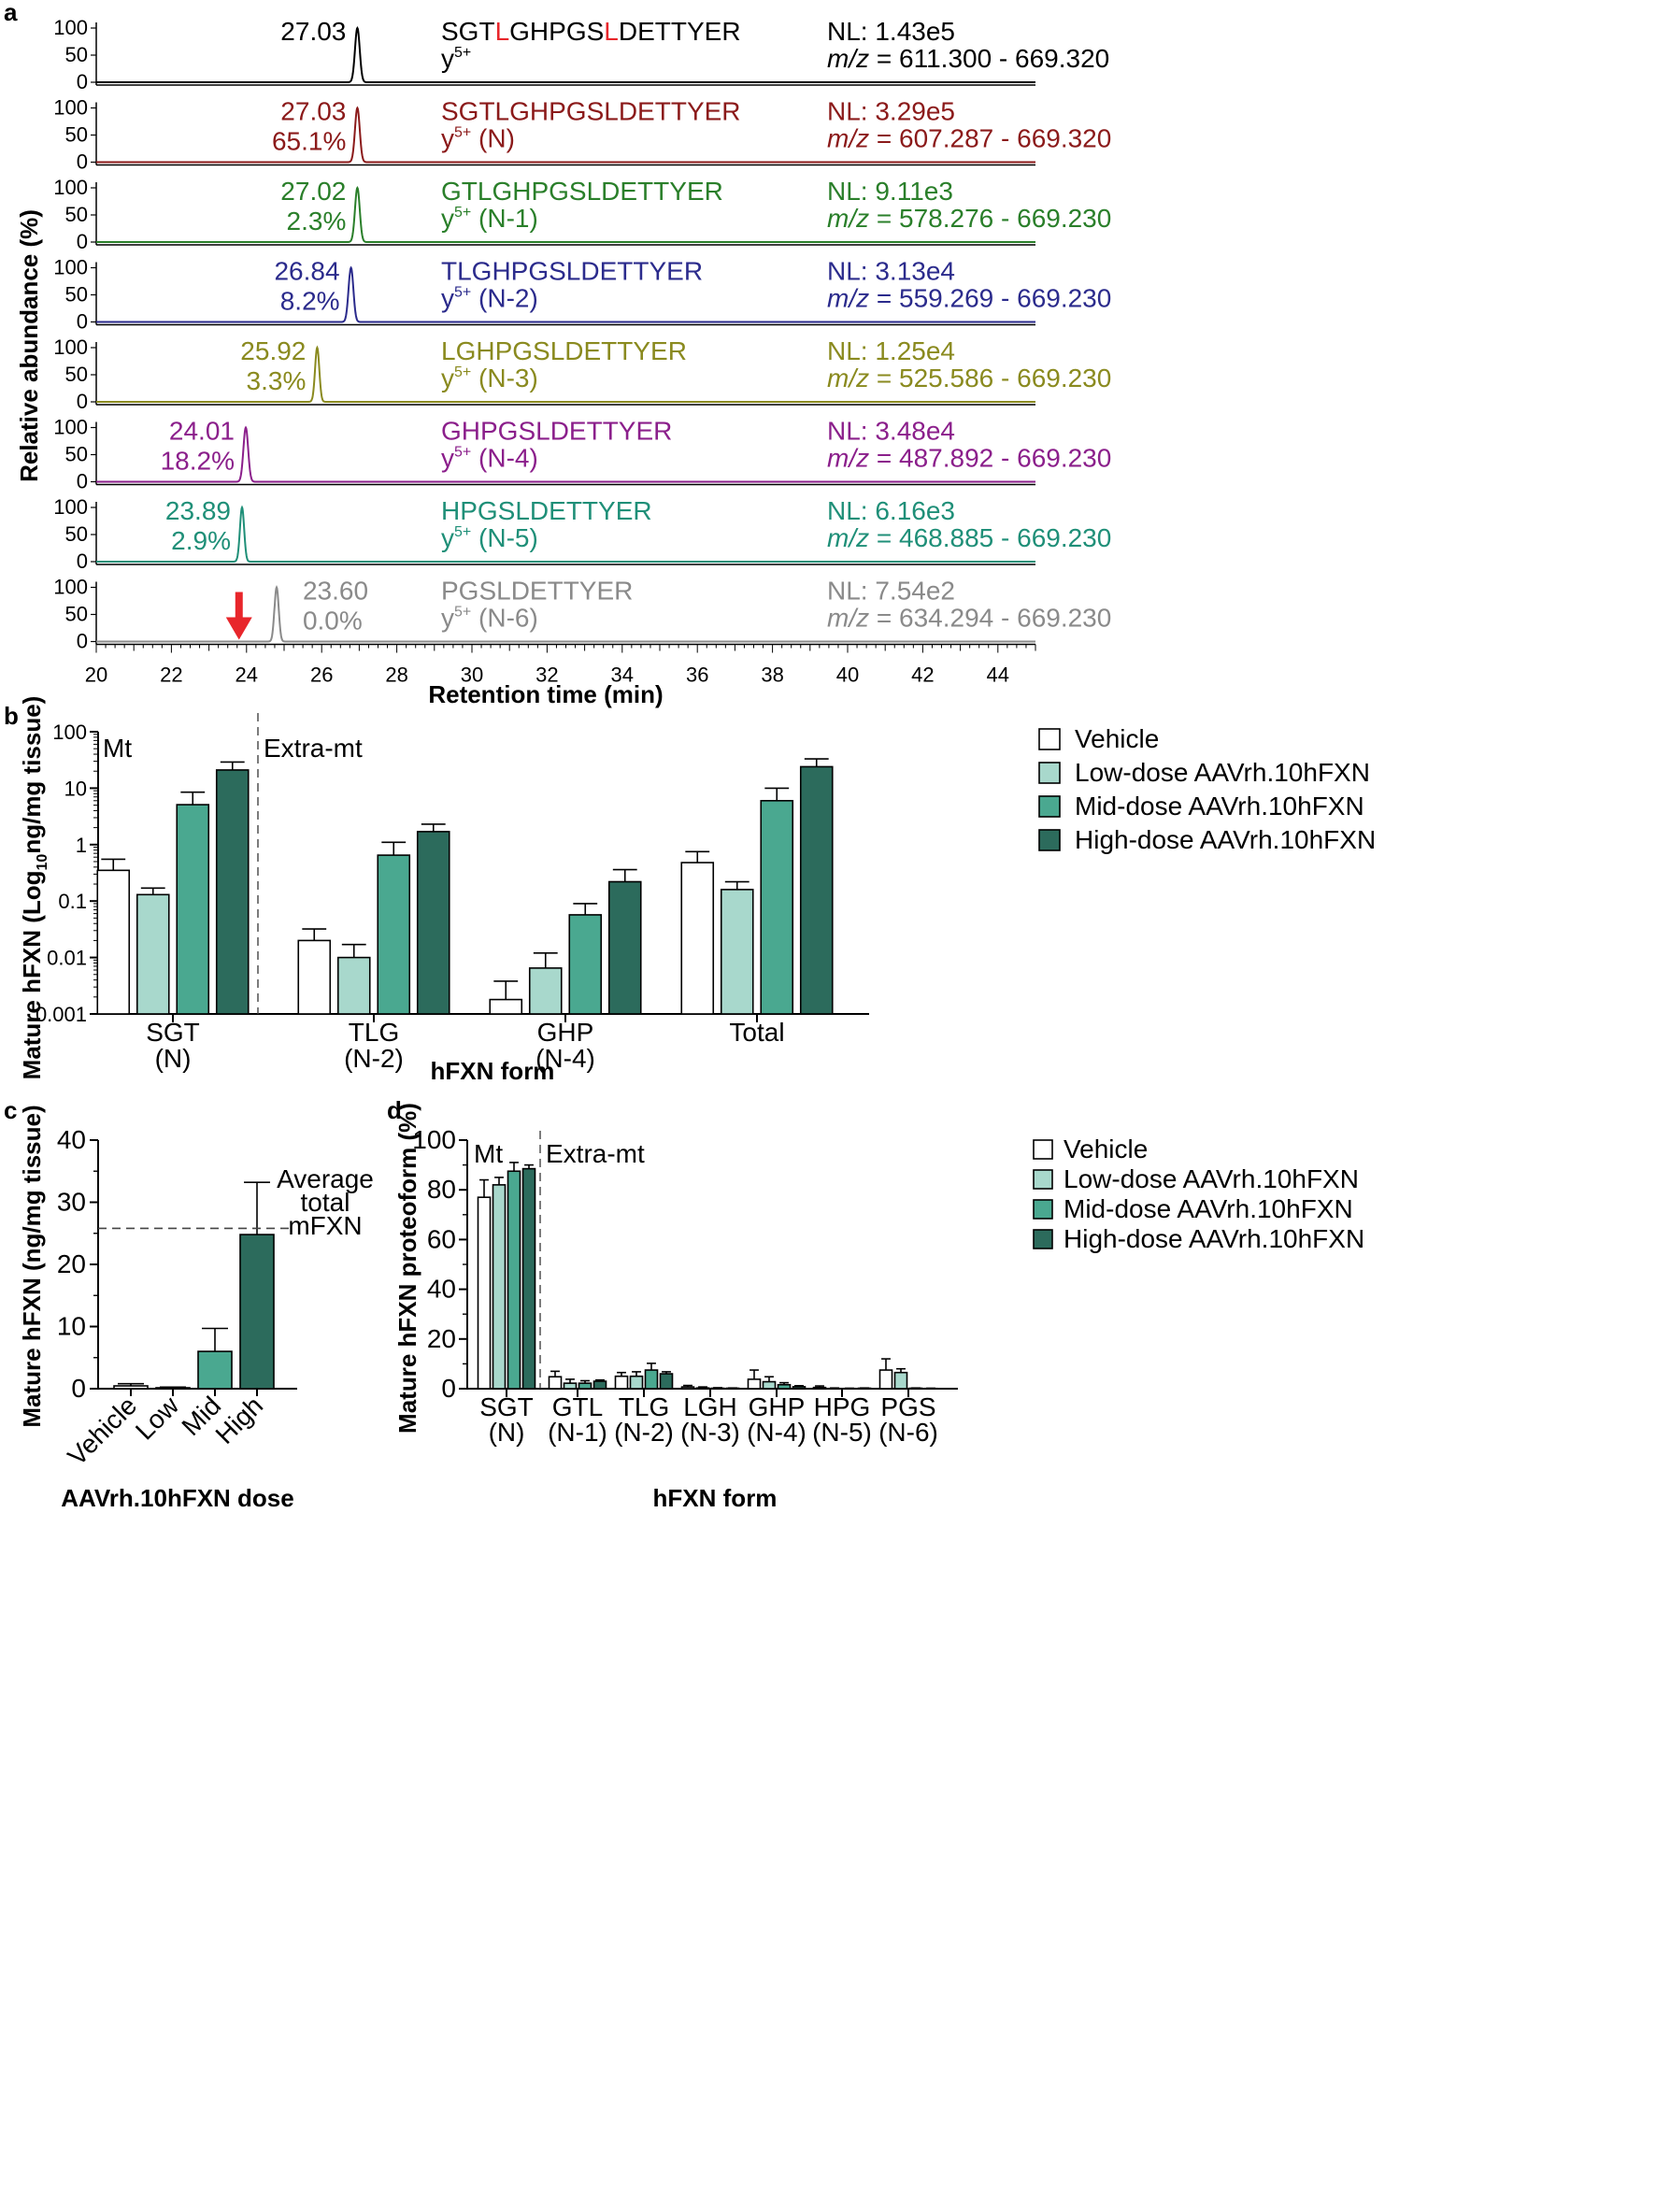 This screenshot has width=1656, height=2212. I want to click on y-tick-label: 0.01, so click(67, 958).